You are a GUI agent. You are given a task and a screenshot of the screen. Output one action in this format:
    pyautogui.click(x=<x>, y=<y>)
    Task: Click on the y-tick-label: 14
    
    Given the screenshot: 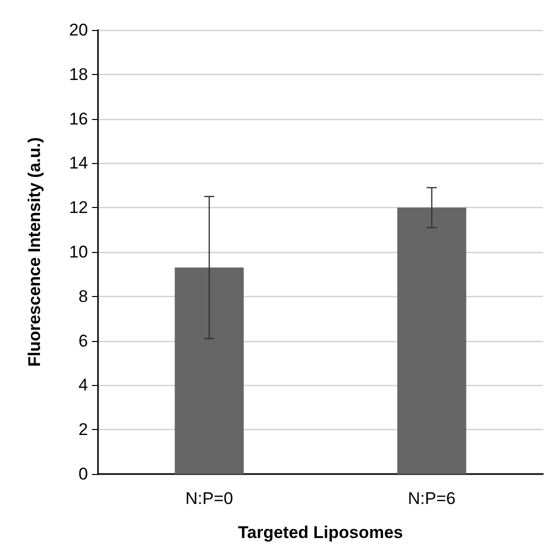 What is the action you would take?
    pyautogui.click(x=78, y=163)
    